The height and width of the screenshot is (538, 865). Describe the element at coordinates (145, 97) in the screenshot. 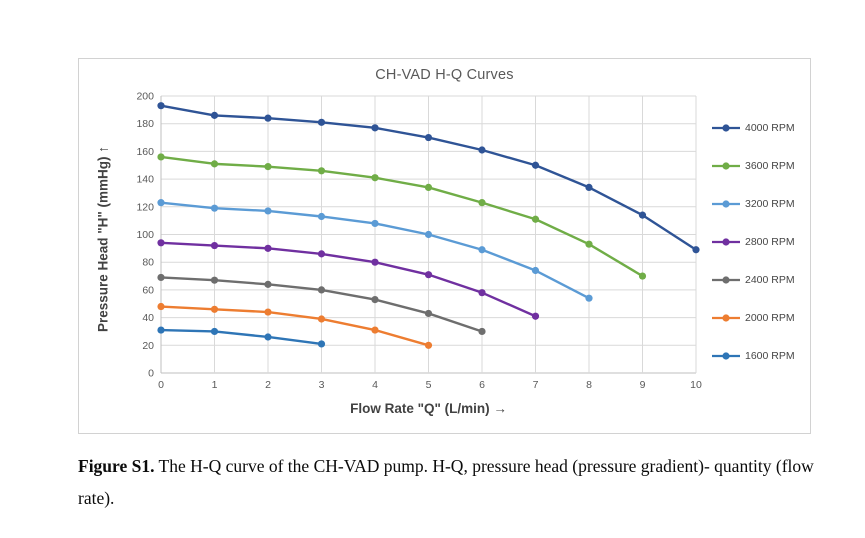

I see `y-tick-label: 200` at that location.